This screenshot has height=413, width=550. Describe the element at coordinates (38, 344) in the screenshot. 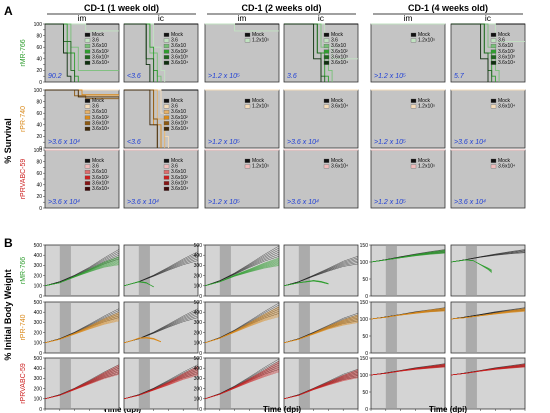

I see `y-tick-label: 100` at that location.